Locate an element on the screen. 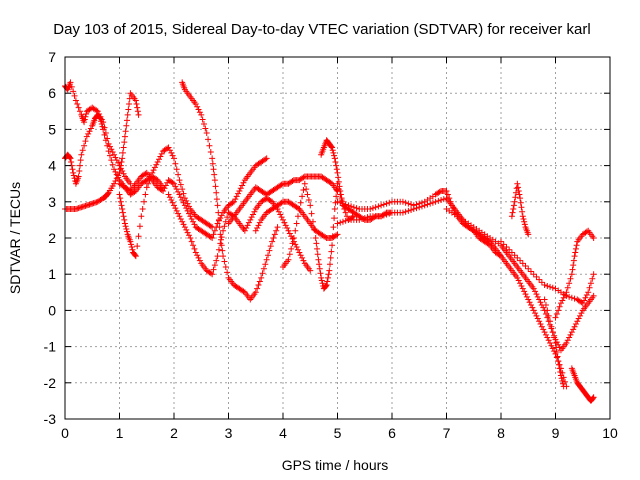  y-axis-label: SDTVAR / TECUs is located at coordinates (15, 238).